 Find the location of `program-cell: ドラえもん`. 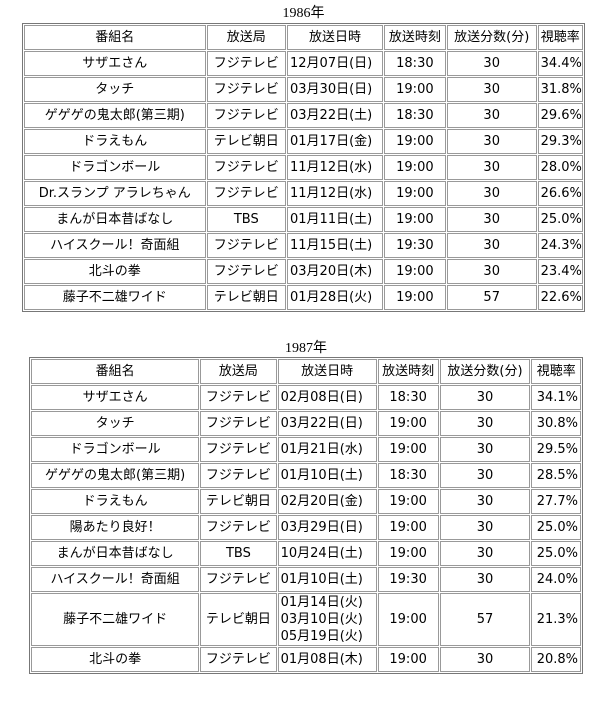

program-cell: ドラえもん is located at coordinates (115, 141).